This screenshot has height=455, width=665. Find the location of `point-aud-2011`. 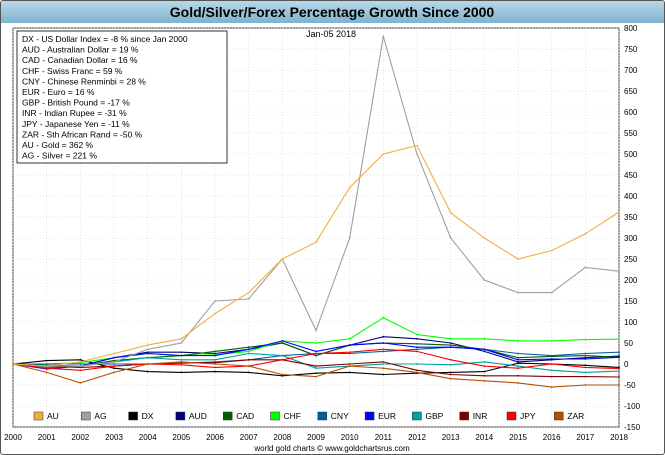

point-aud-2011 is located at coordinates (383, 336).